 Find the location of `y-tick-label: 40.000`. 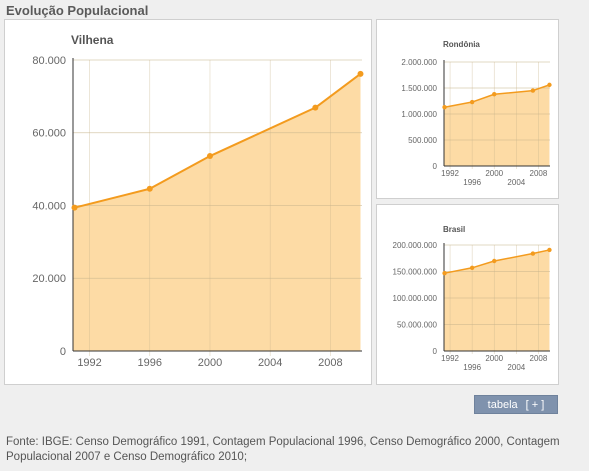

y-tick-label: 40.000 is located at coordinates (49, 206).